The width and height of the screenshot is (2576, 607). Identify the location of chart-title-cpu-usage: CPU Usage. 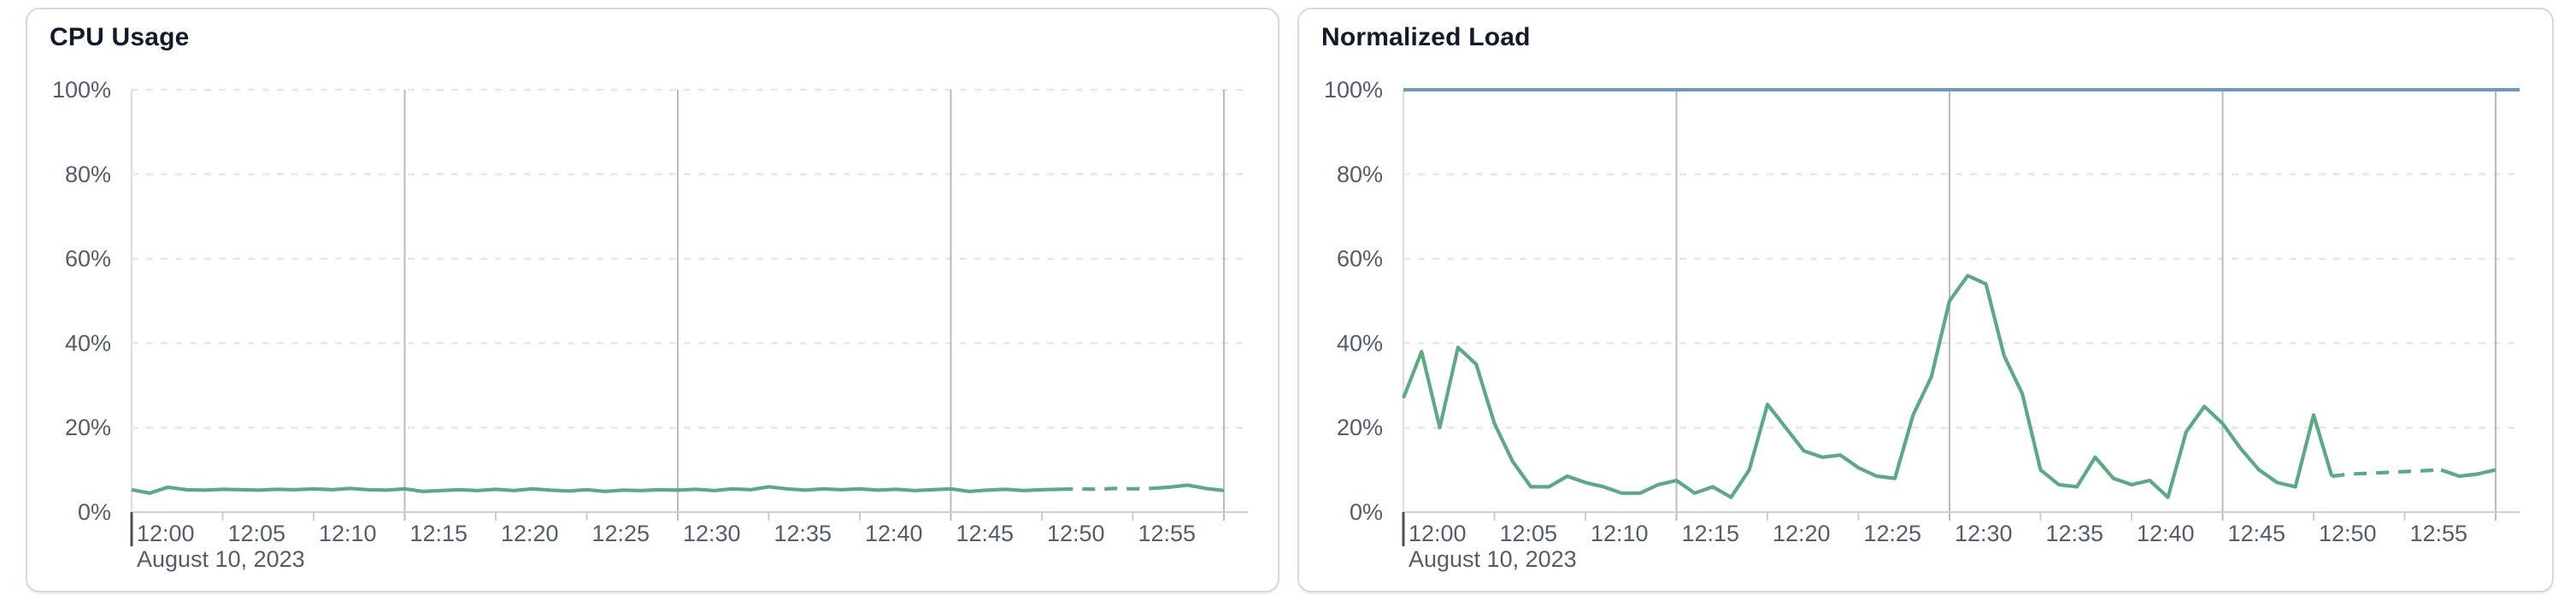
(120, 37).